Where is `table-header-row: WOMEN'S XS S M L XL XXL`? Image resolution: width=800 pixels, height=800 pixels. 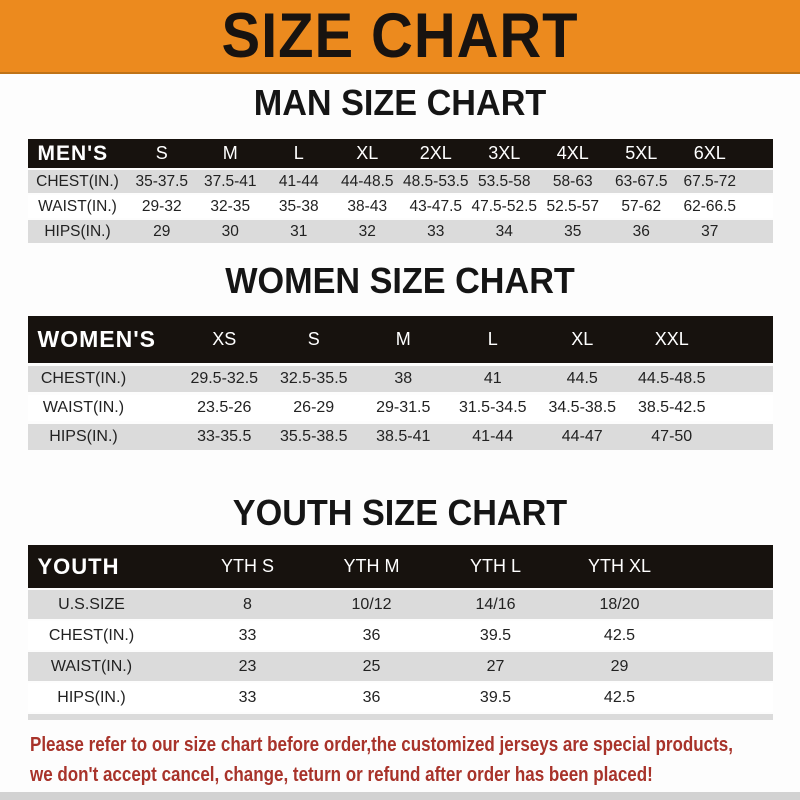 table-header-row: WOMEN'S XS S M L XL XXL is located at coordinates (400, 339).